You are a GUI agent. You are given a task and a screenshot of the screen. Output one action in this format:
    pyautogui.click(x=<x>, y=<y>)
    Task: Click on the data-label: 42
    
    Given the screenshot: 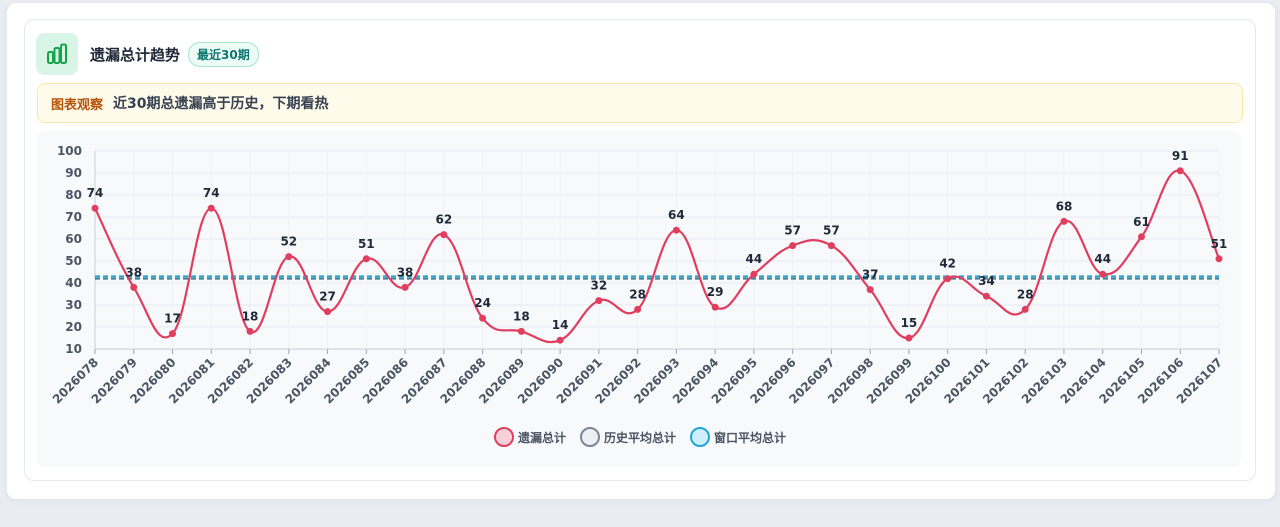 What is the action you would take?
    pyautogui.click(x=947, y=264)
    